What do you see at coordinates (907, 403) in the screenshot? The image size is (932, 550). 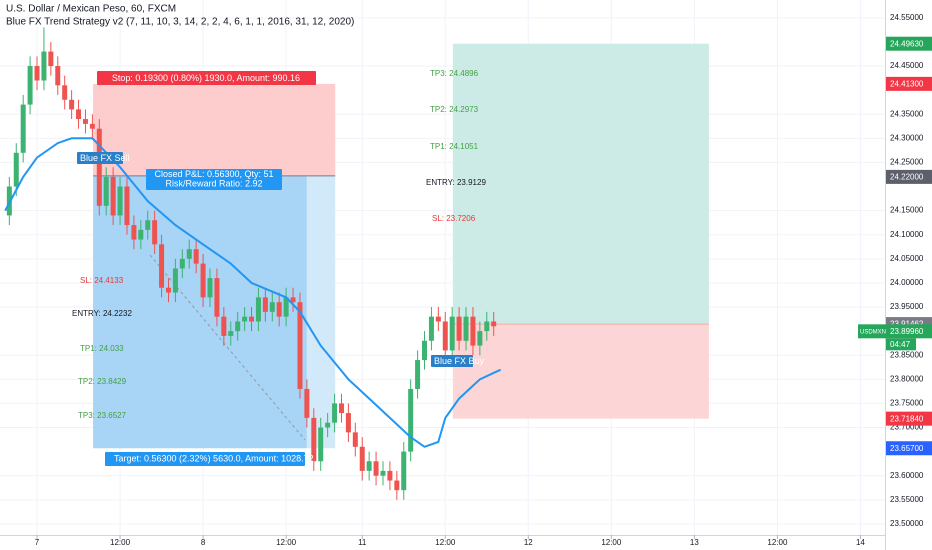 I see `y-tick-label: 23.75000` at bounding box center [907, 403].